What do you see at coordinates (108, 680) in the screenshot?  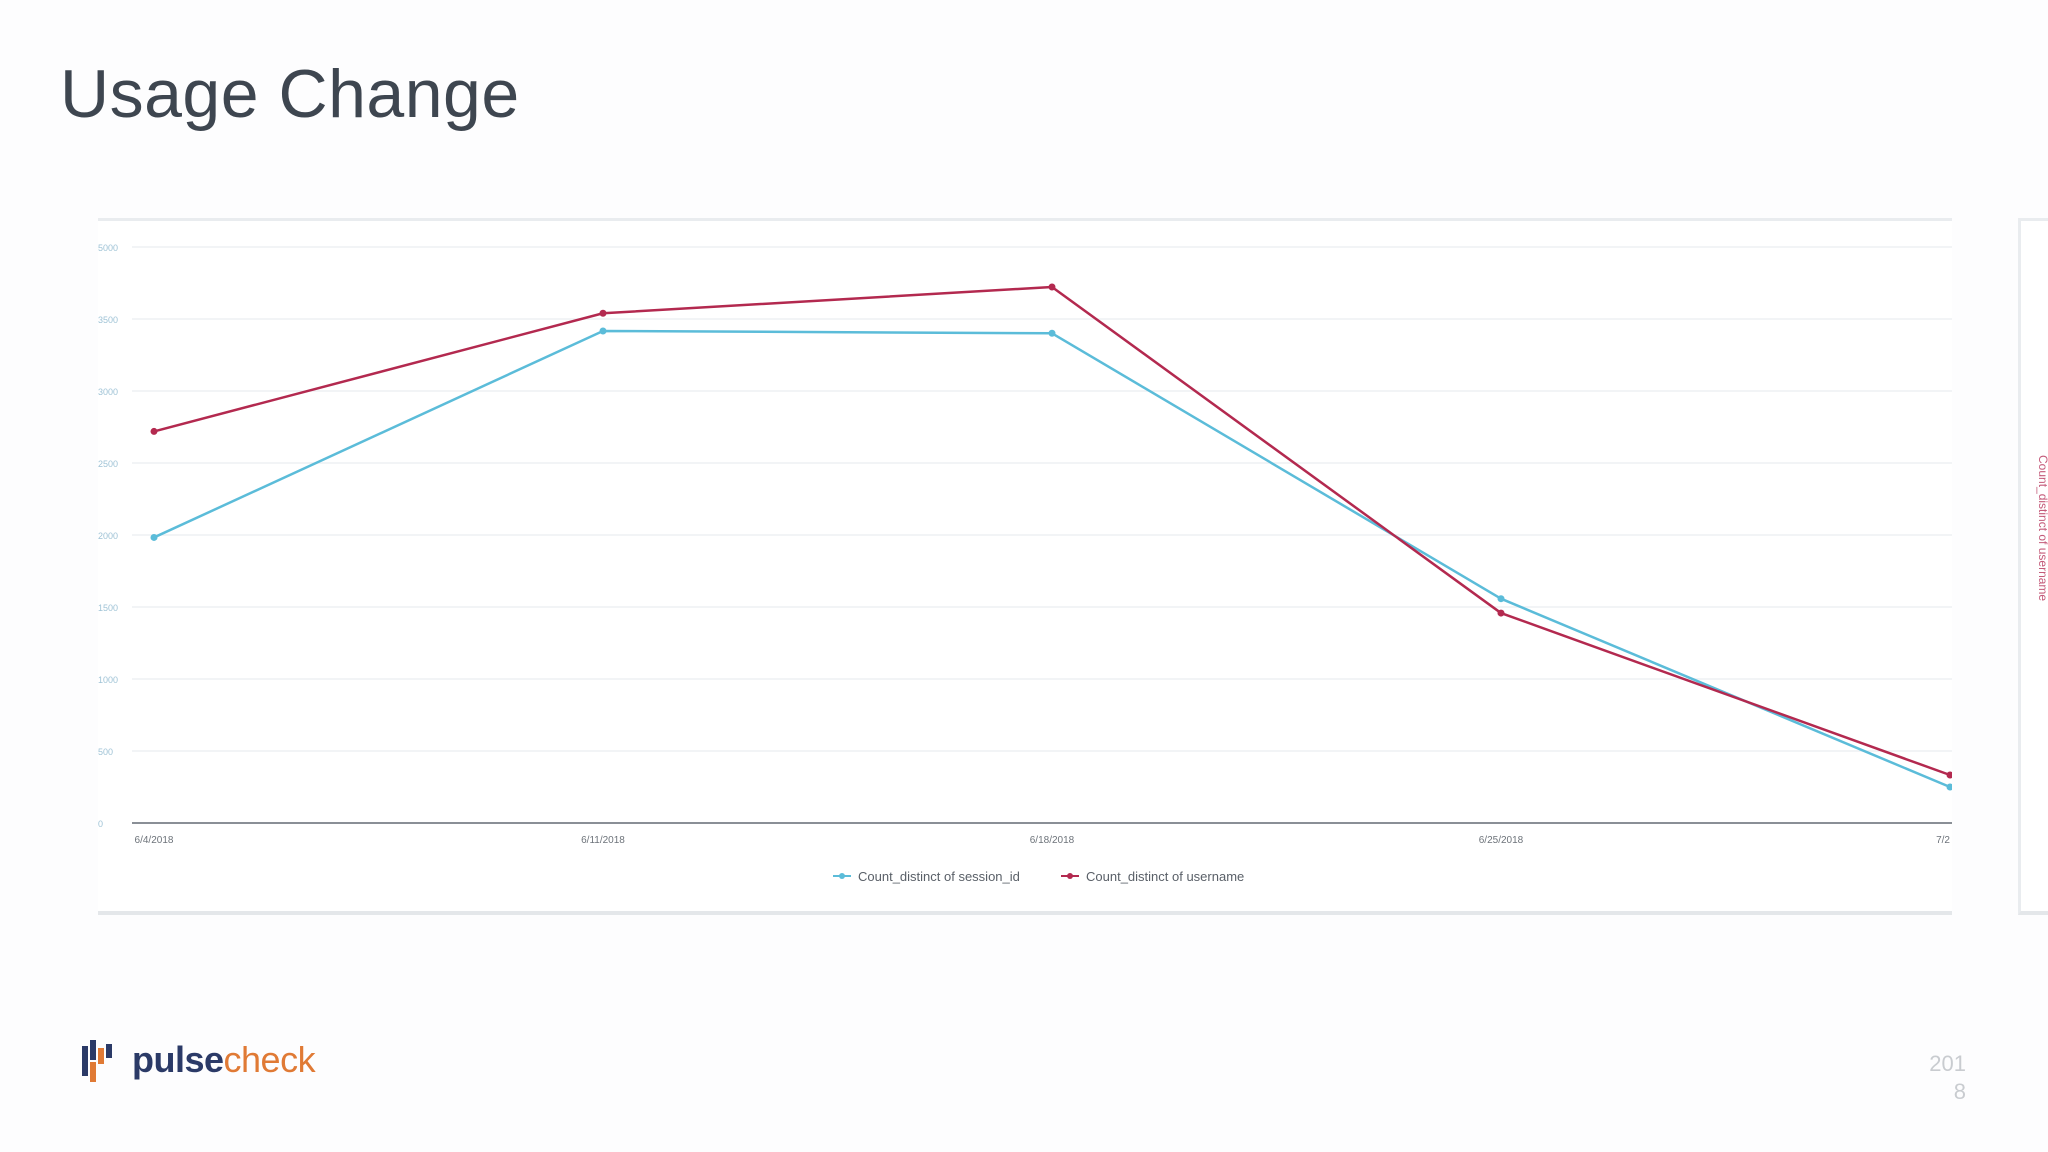 I see `y-tick-label: 1000` at bounding box center [108, 680].